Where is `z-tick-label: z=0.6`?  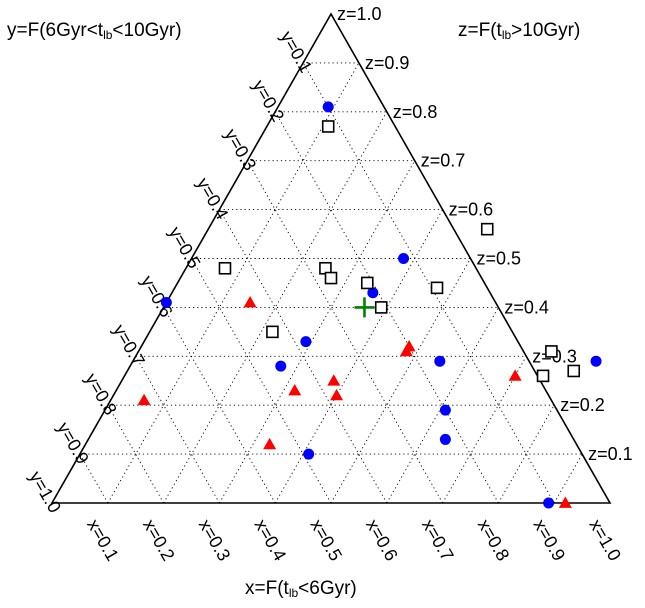 z-tick-label: z=0.6 is located at coordinates (471, 210).